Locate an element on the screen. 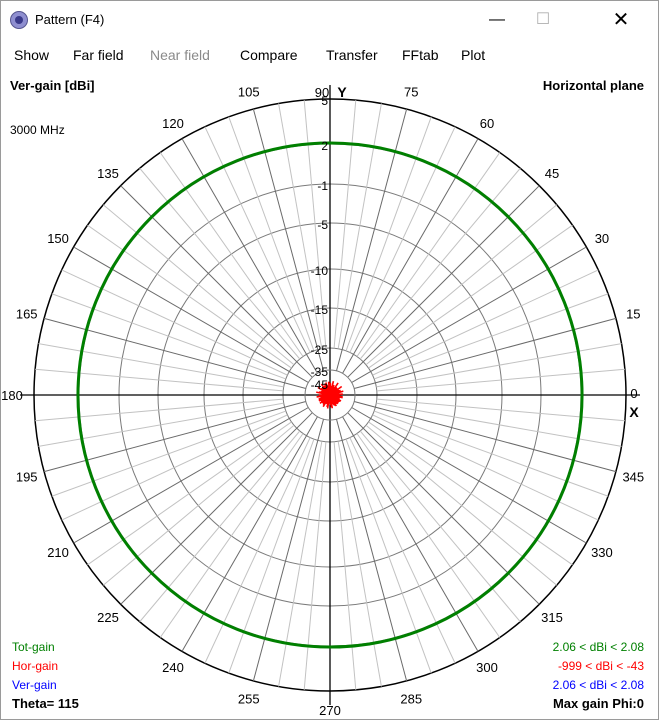 The image size is (659, 720). menu-fftab: FFtab is located at coordinates (420, 55).